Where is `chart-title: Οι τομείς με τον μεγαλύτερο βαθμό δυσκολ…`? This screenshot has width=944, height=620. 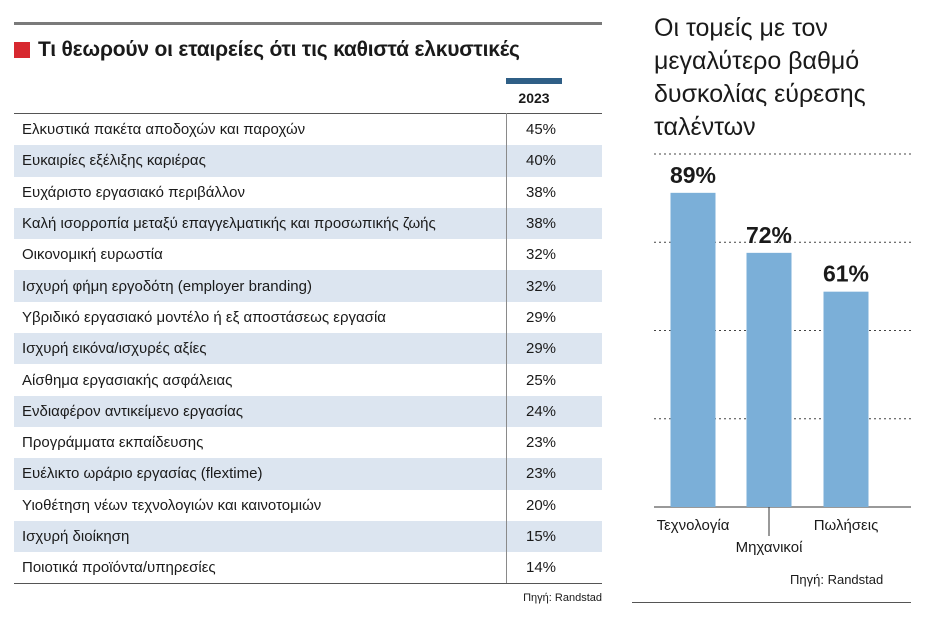
chart-title: Οι τομείς με τον μεγαλύτερο βαθμό δυσκολ… is located at coordinates (760, 77).